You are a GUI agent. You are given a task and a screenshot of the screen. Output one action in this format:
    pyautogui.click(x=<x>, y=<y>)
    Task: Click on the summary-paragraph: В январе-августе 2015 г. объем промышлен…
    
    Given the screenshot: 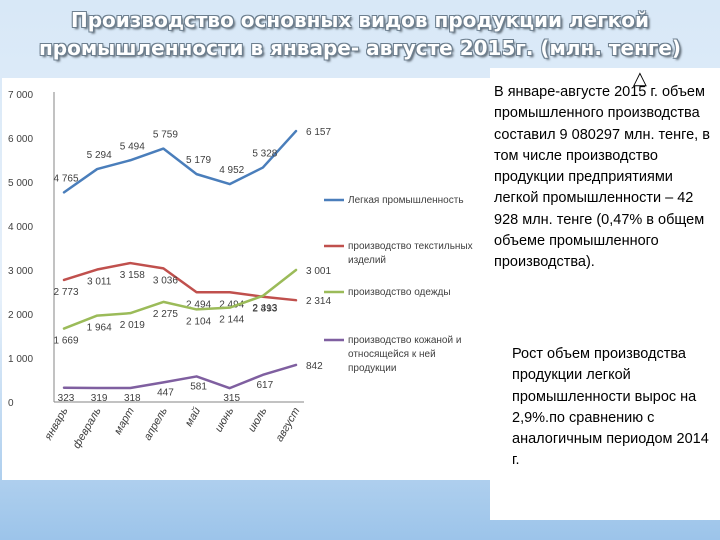 What is the action you would take?
    pyautogui.click(x=602, y=177)
    